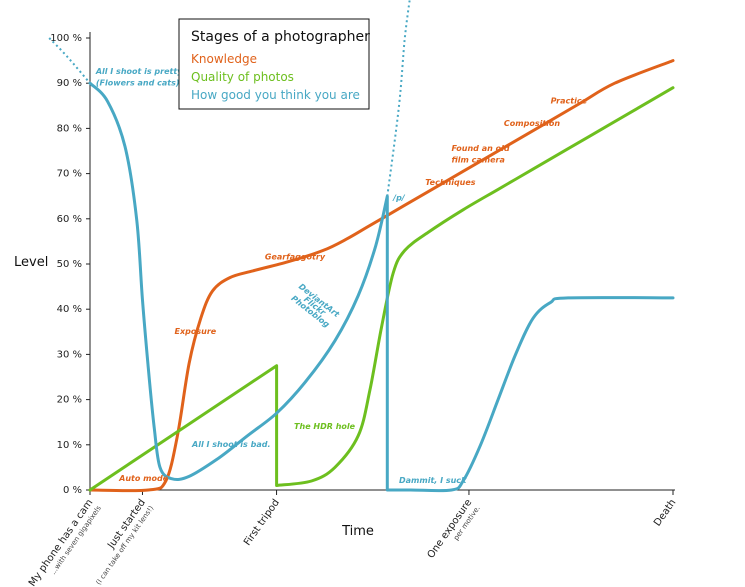 This screenshot has width=745, height=587. Describe the element at coordinates (69, 354) in the screenshot. I see `y-tick-label: 30 %` at that location.